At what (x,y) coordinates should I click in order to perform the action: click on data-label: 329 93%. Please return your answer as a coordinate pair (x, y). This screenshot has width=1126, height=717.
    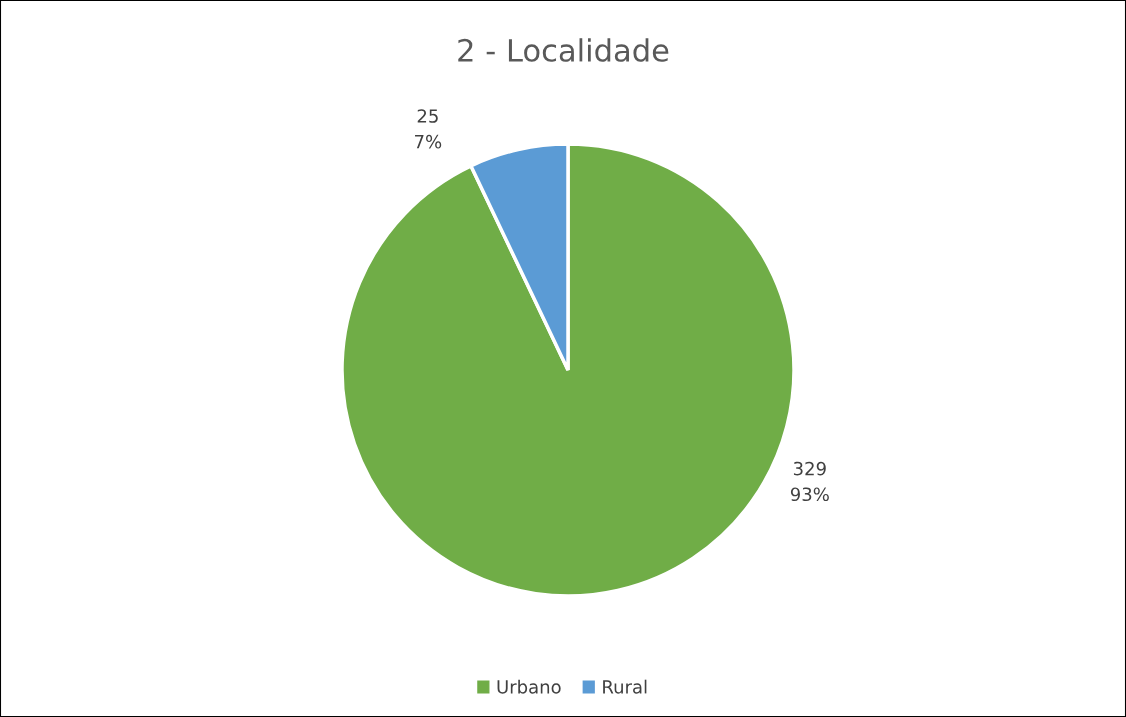
    Looking at the image, I should click on (809, 481).